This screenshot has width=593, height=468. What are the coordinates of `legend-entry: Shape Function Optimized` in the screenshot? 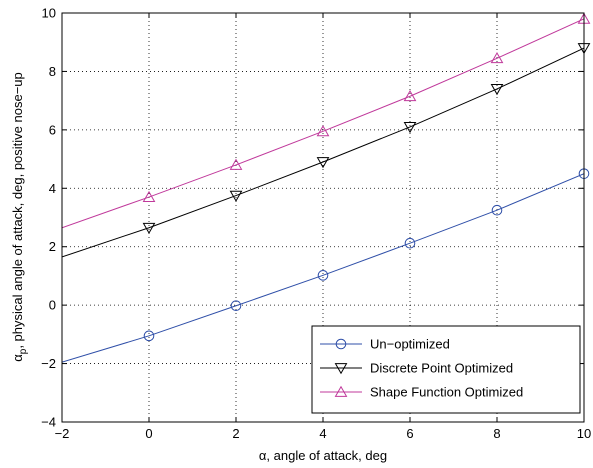 It's located at (421, 392).